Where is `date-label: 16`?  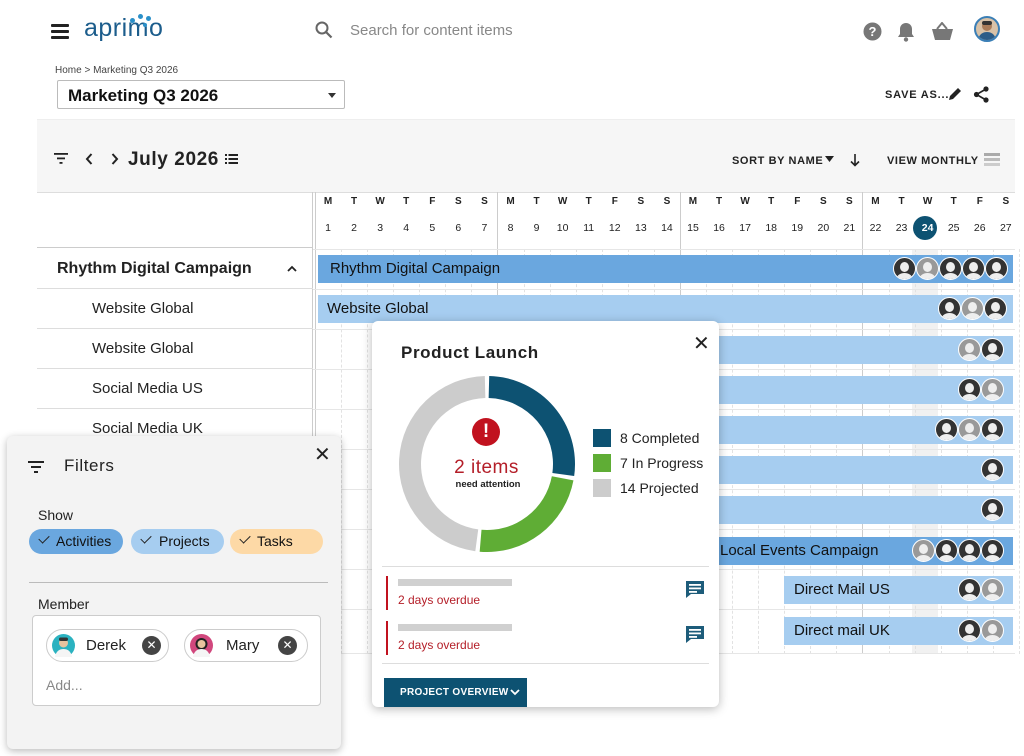
date-label: 16 is located at coordinates (719, 228).